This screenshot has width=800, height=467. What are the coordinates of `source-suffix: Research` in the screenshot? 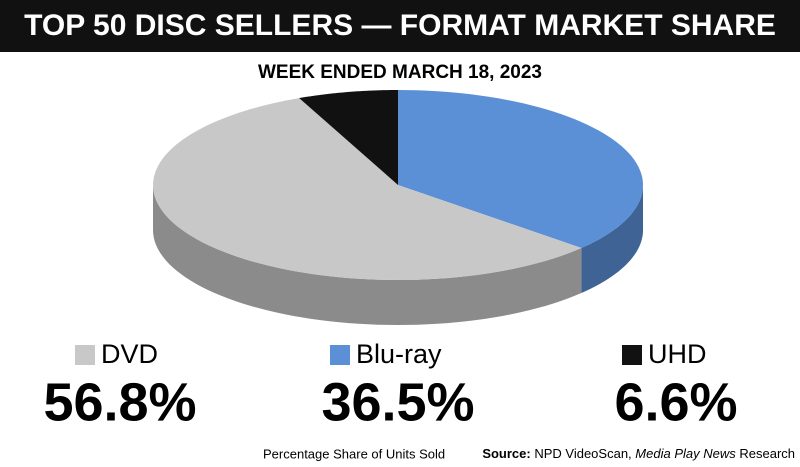 It's located at (767, 453).